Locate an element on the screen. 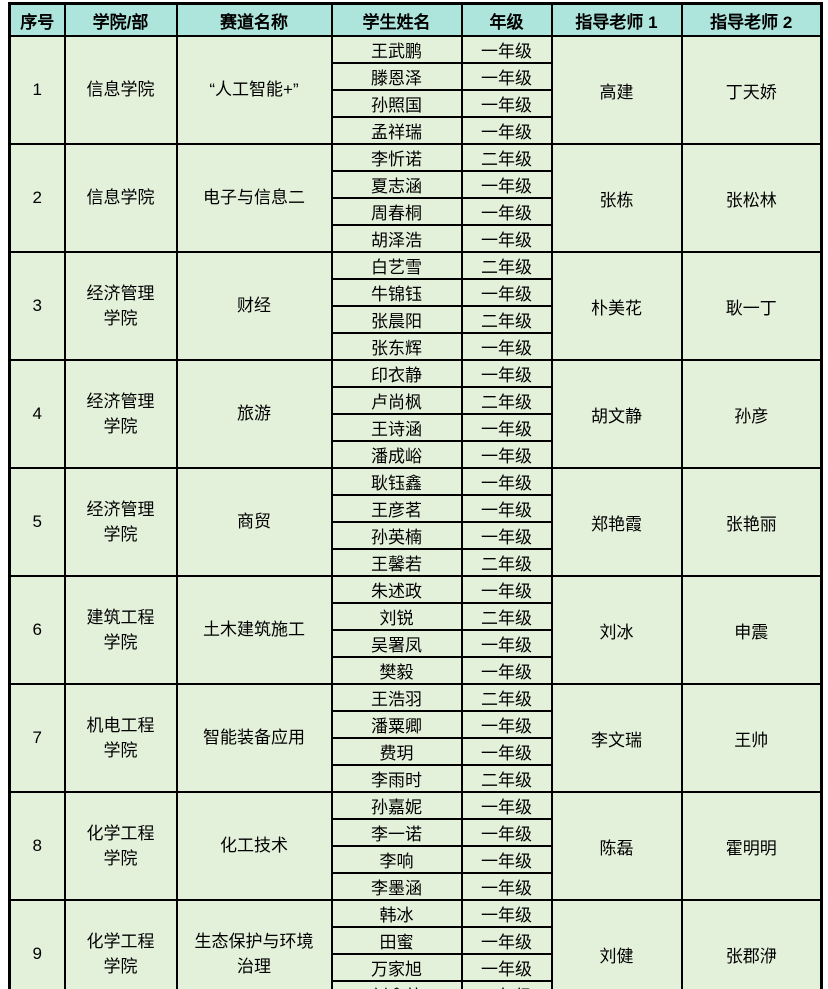  track-cell: 生态保护与环境 治理 is located at coordinates (254, 944).